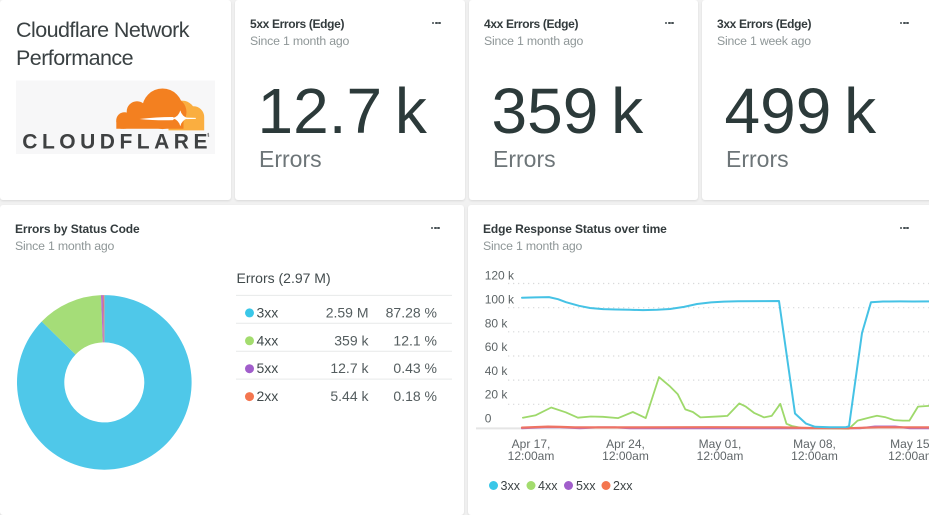 The width and height of the screenshot is (929, 515). What do you see at coordinates (814, 444) in the screenshot?
I see `svg-text: May 08,` at bounding box center [814, 444].